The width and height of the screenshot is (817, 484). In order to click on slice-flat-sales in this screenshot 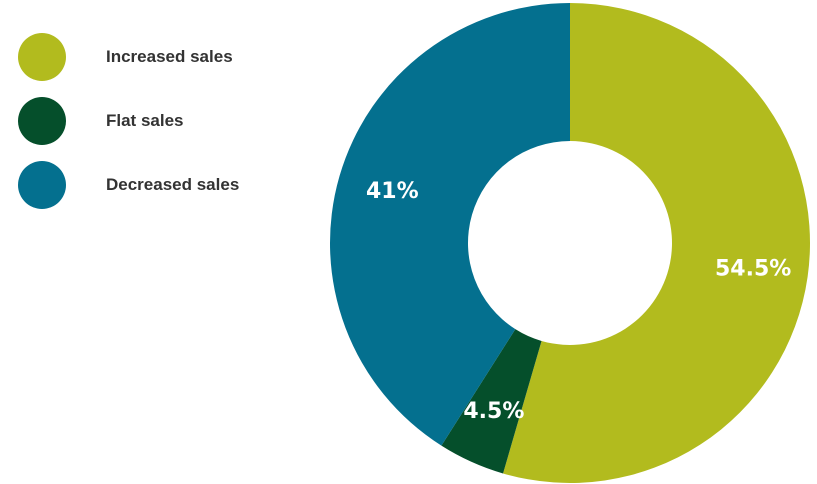, I will do `click(491, 401)`.